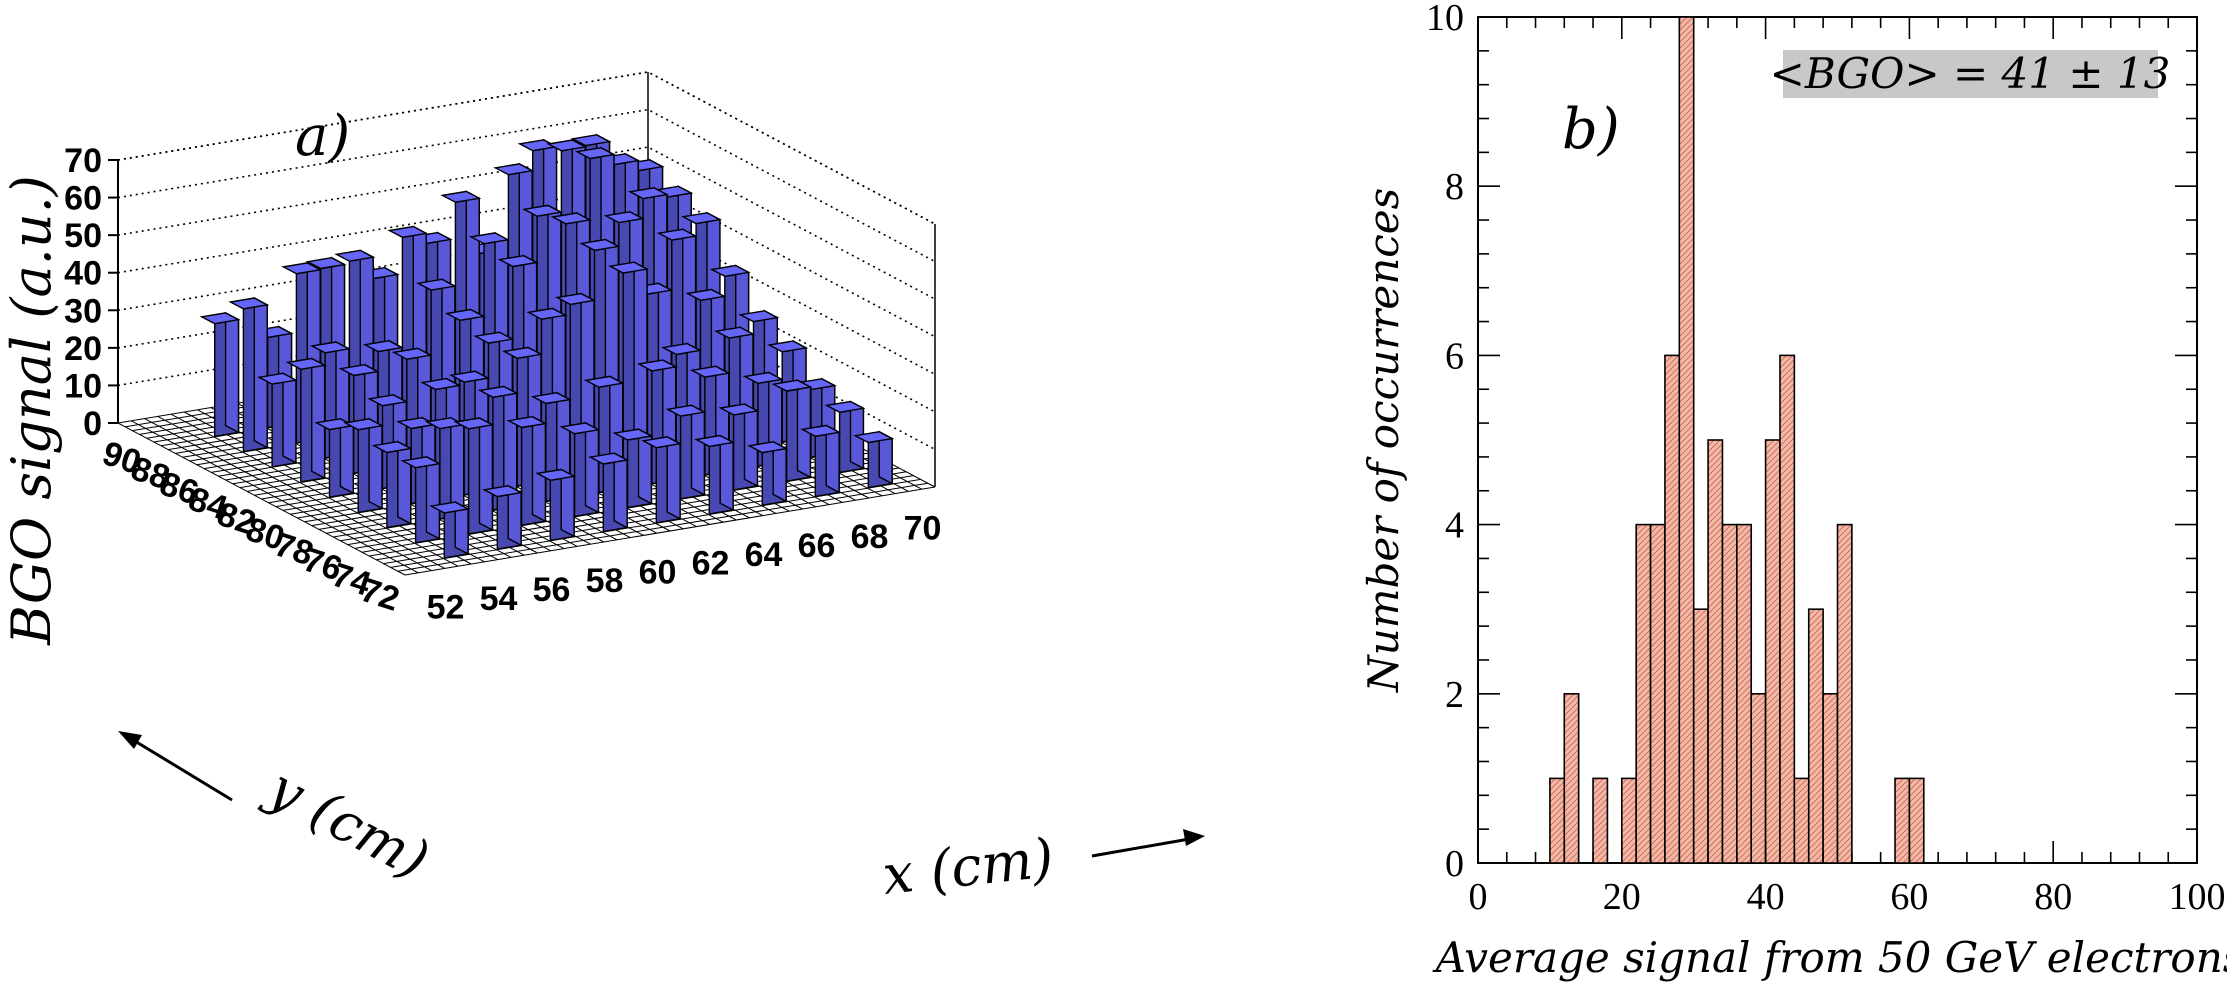 The height and width of the screenshot is (997, 2227). I want to click on x-tick-label: 62, so click(711, 564).